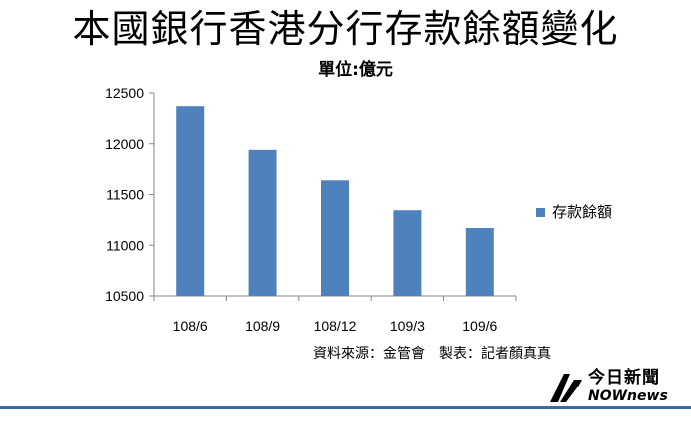 This screenshot has height=422, width=691. I want to click on y-axis: 10500 11000 11500 12000 12500, so click(130, 194).